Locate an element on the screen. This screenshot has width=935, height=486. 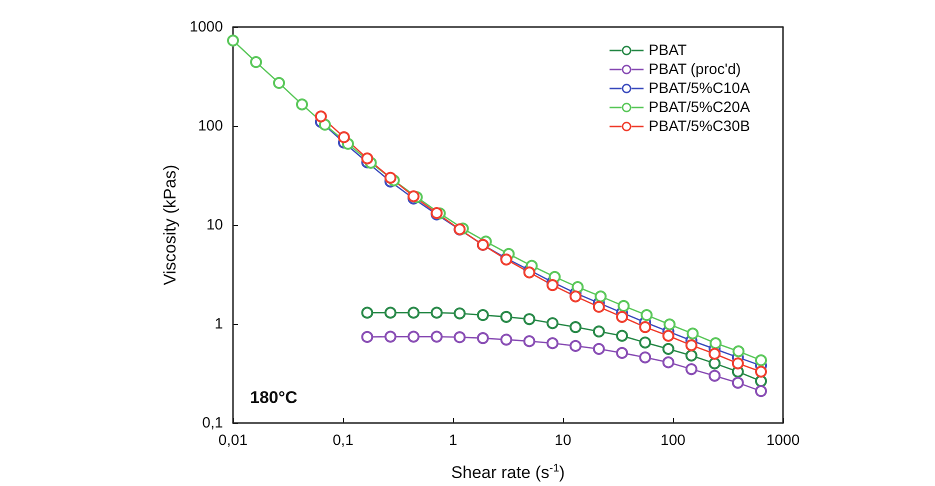
y-tick-label: 1 is located at coordinates (218, 324).